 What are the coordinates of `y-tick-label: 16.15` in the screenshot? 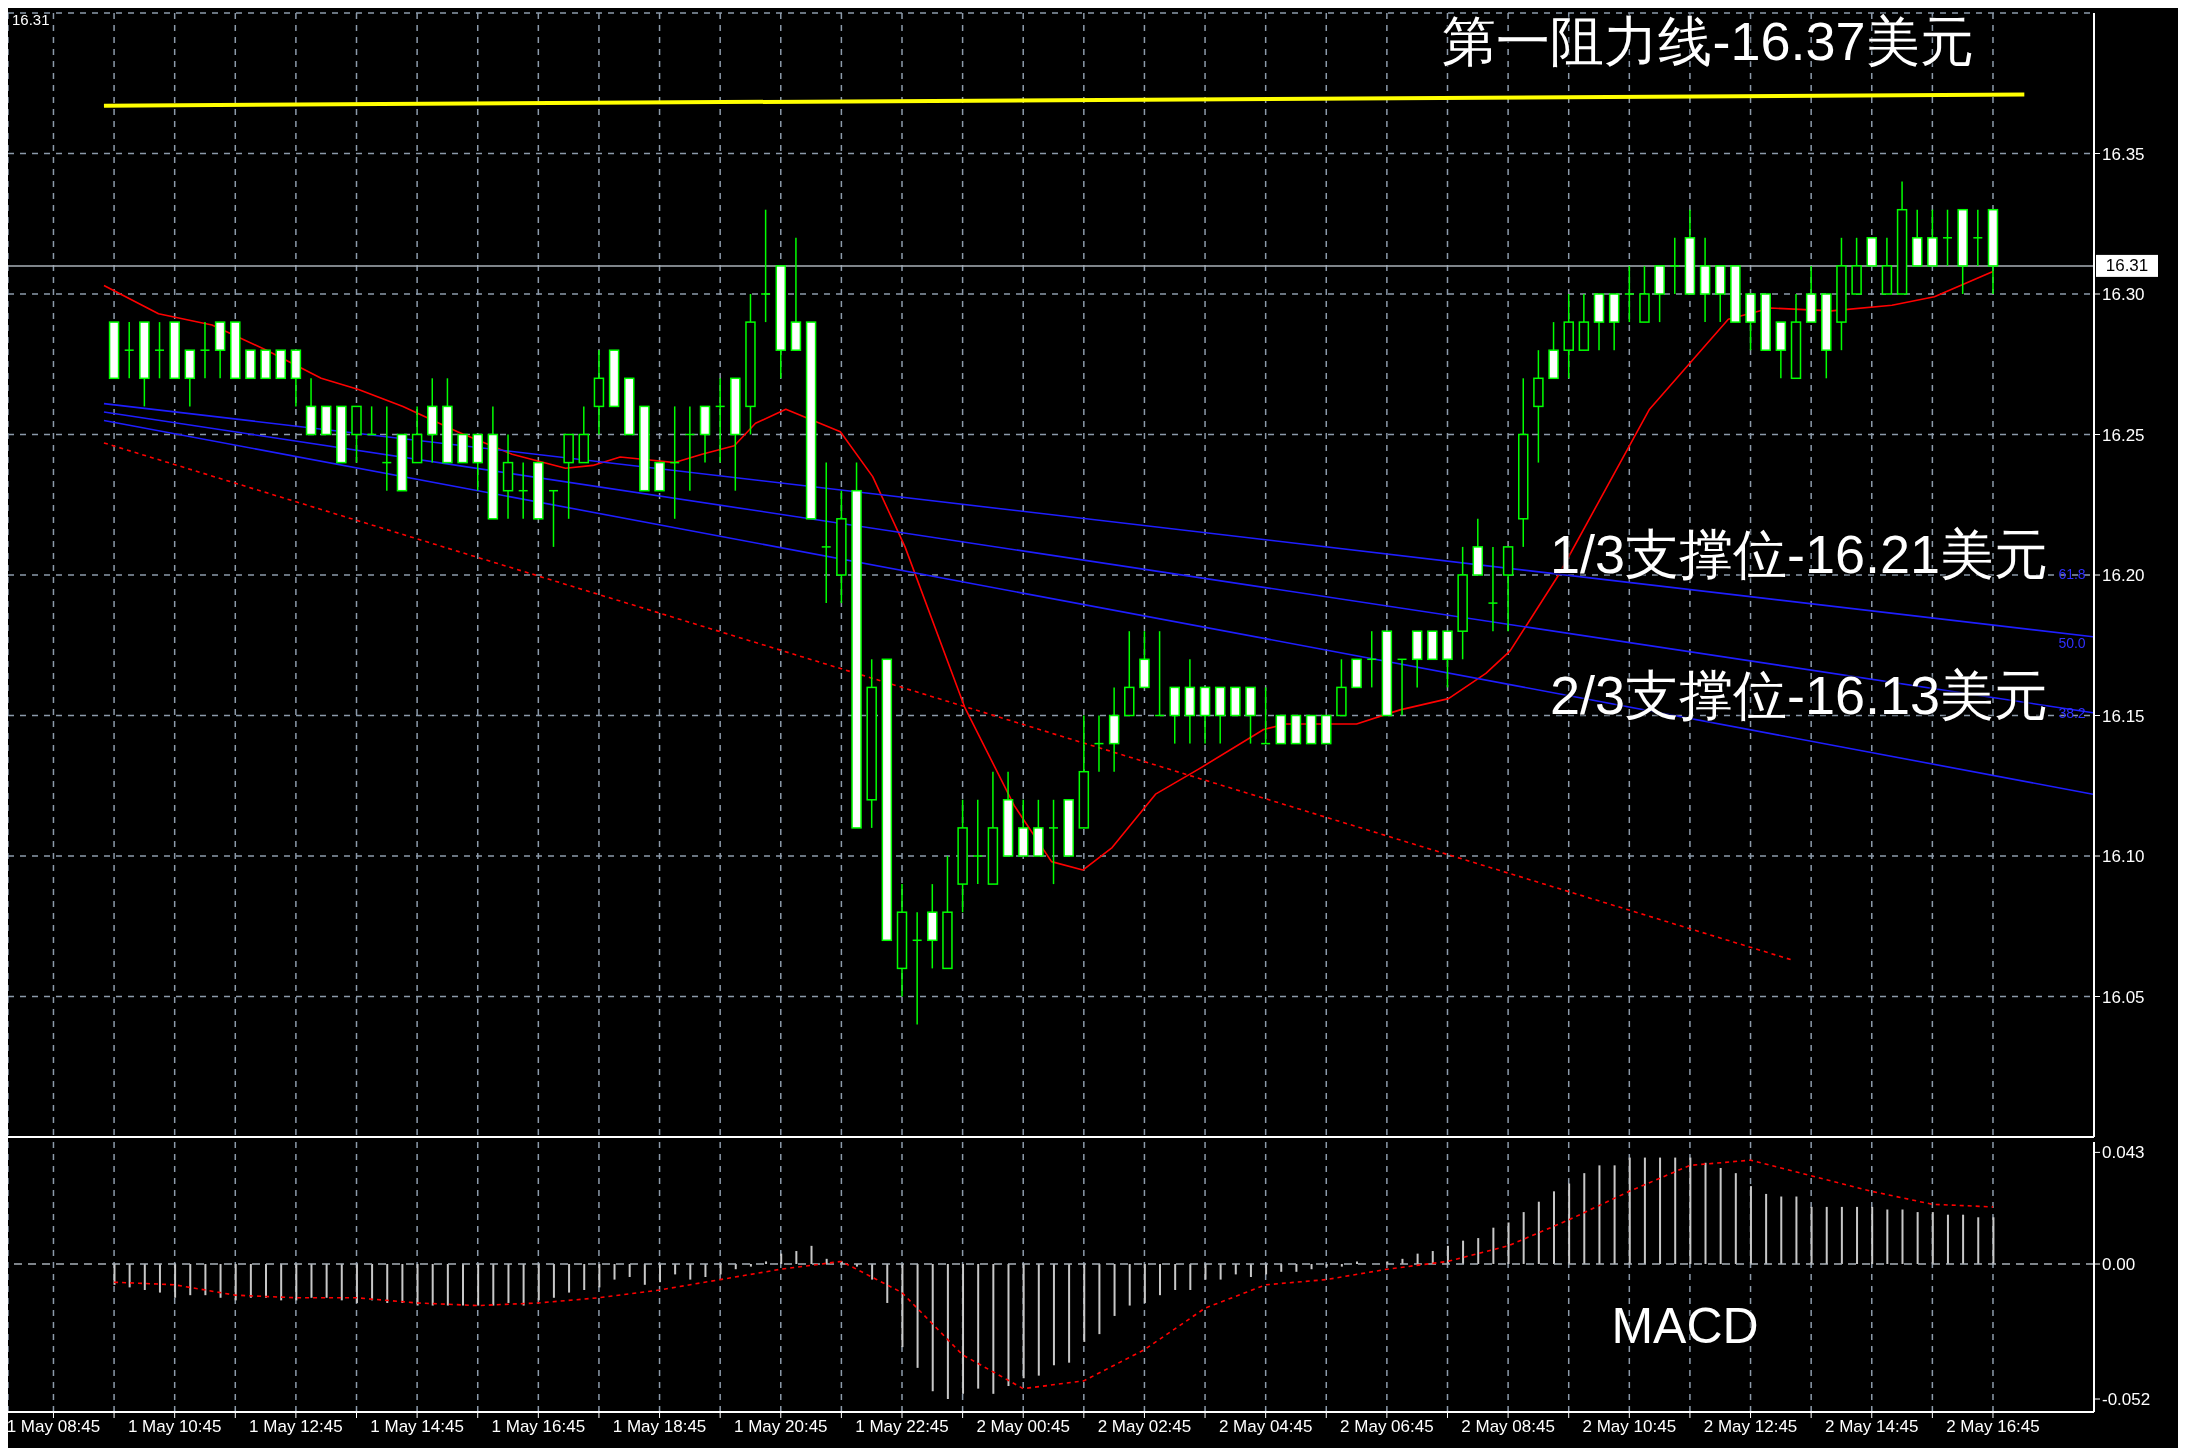 It's located at (2123, 716).